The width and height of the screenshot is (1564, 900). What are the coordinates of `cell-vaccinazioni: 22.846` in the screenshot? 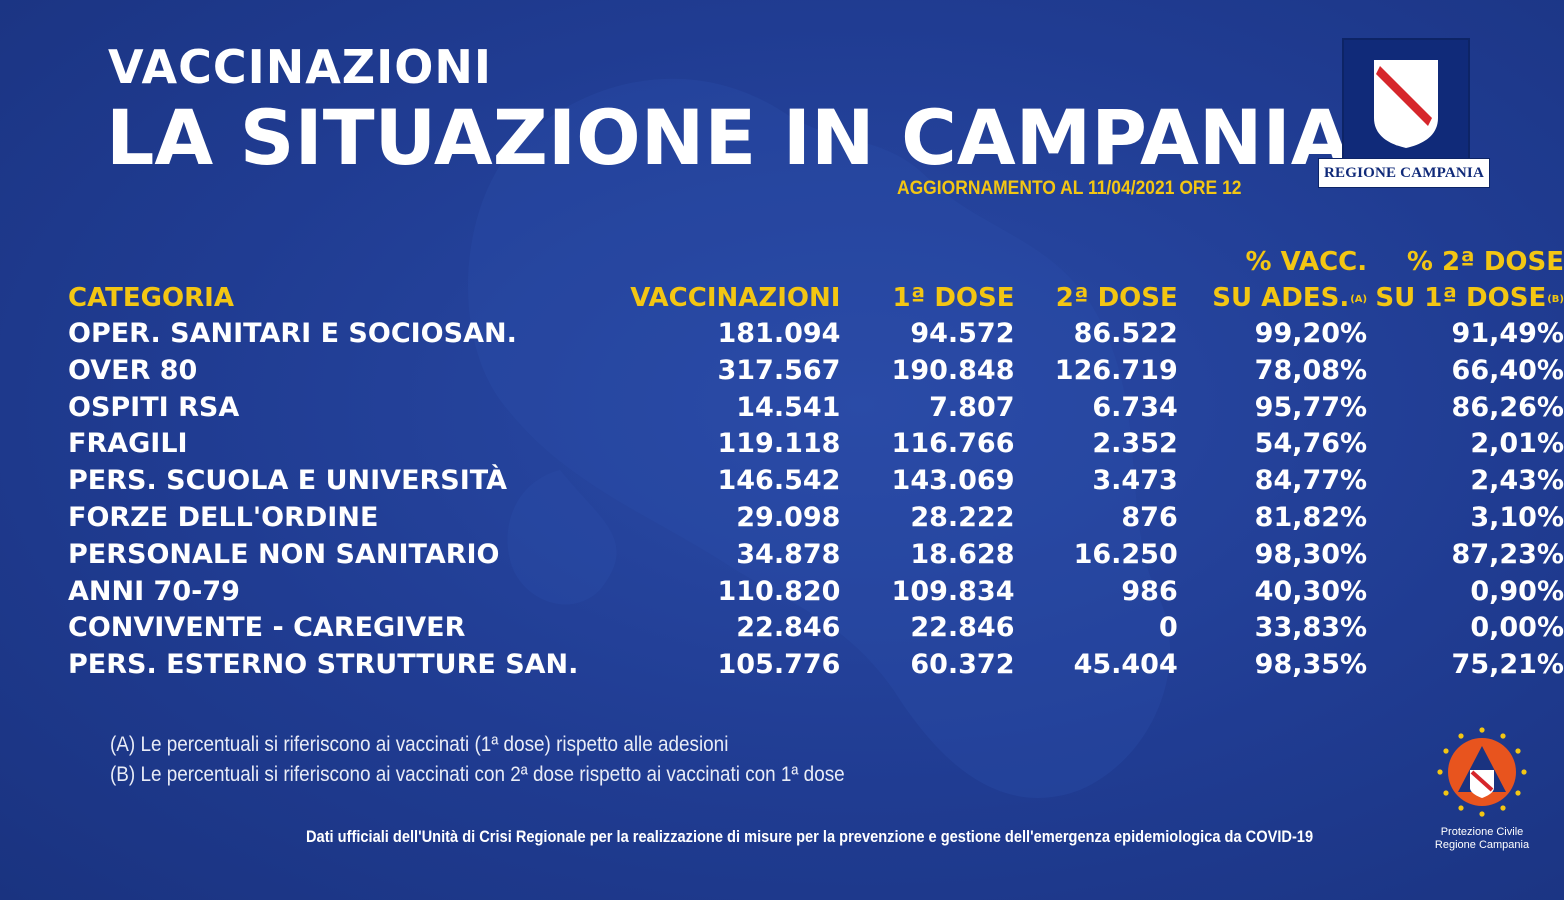 It's located at (788, 628).